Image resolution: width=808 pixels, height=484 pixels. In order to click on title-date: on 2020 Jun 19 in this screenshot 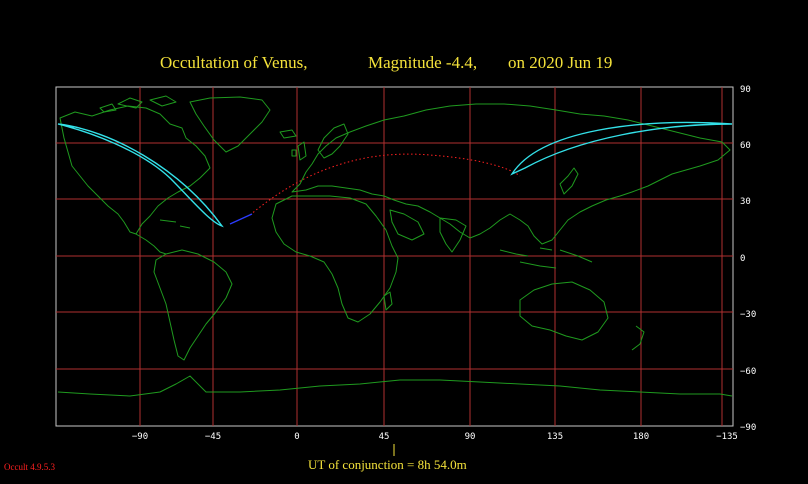, I will do `click(560, 62)`.